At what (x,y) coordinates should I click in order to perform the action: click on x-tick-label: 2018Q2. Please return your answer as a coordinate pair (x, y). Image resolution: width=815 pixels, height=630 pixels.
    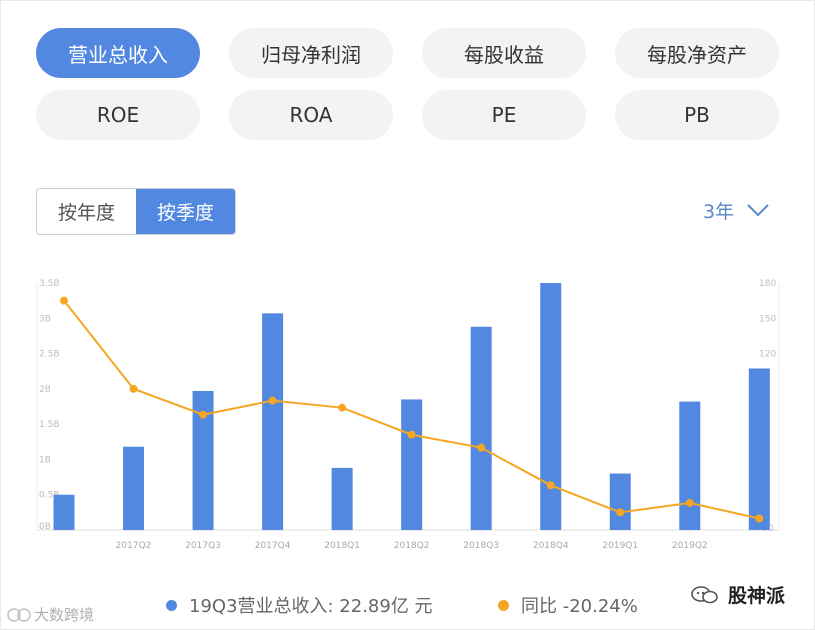
    Looking at the image, I should click on (412, 546).